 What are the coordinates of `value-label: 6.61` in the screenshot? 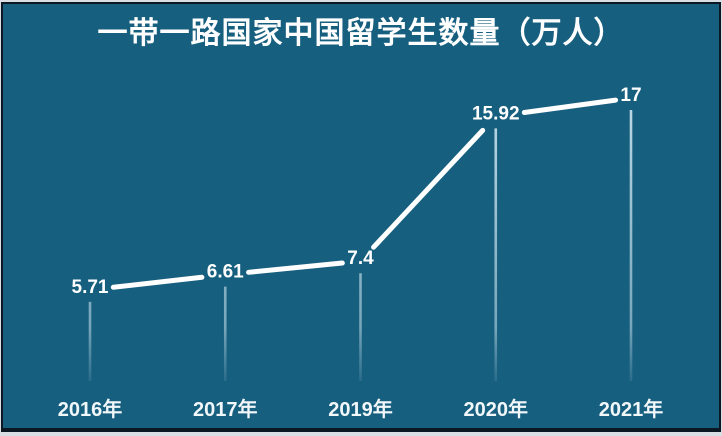 It's located at (225, 272).